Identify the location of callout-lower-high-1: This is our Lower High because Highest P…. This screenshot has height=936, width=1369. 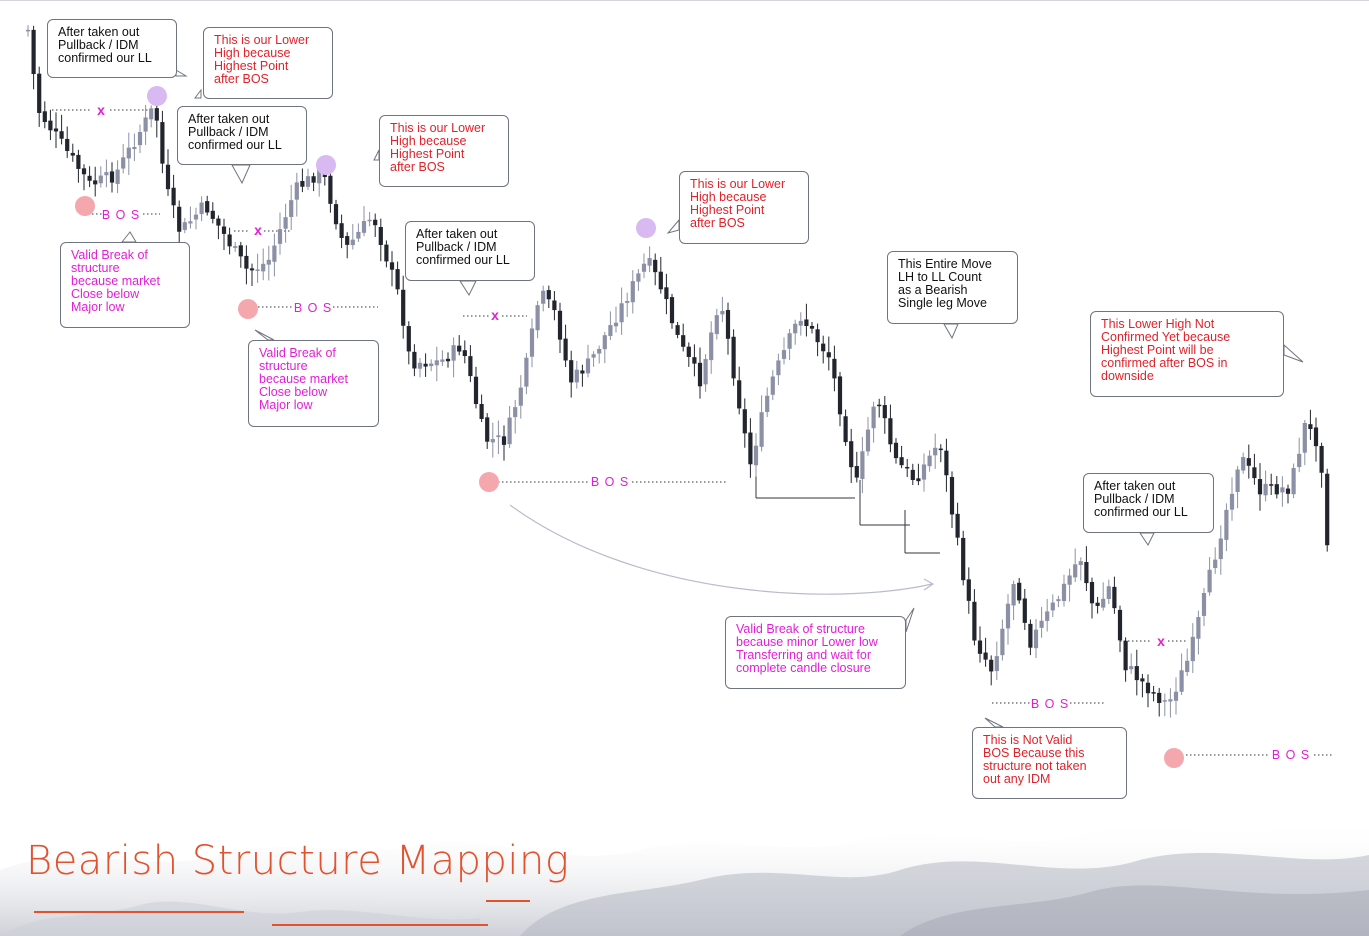
(268, 63).